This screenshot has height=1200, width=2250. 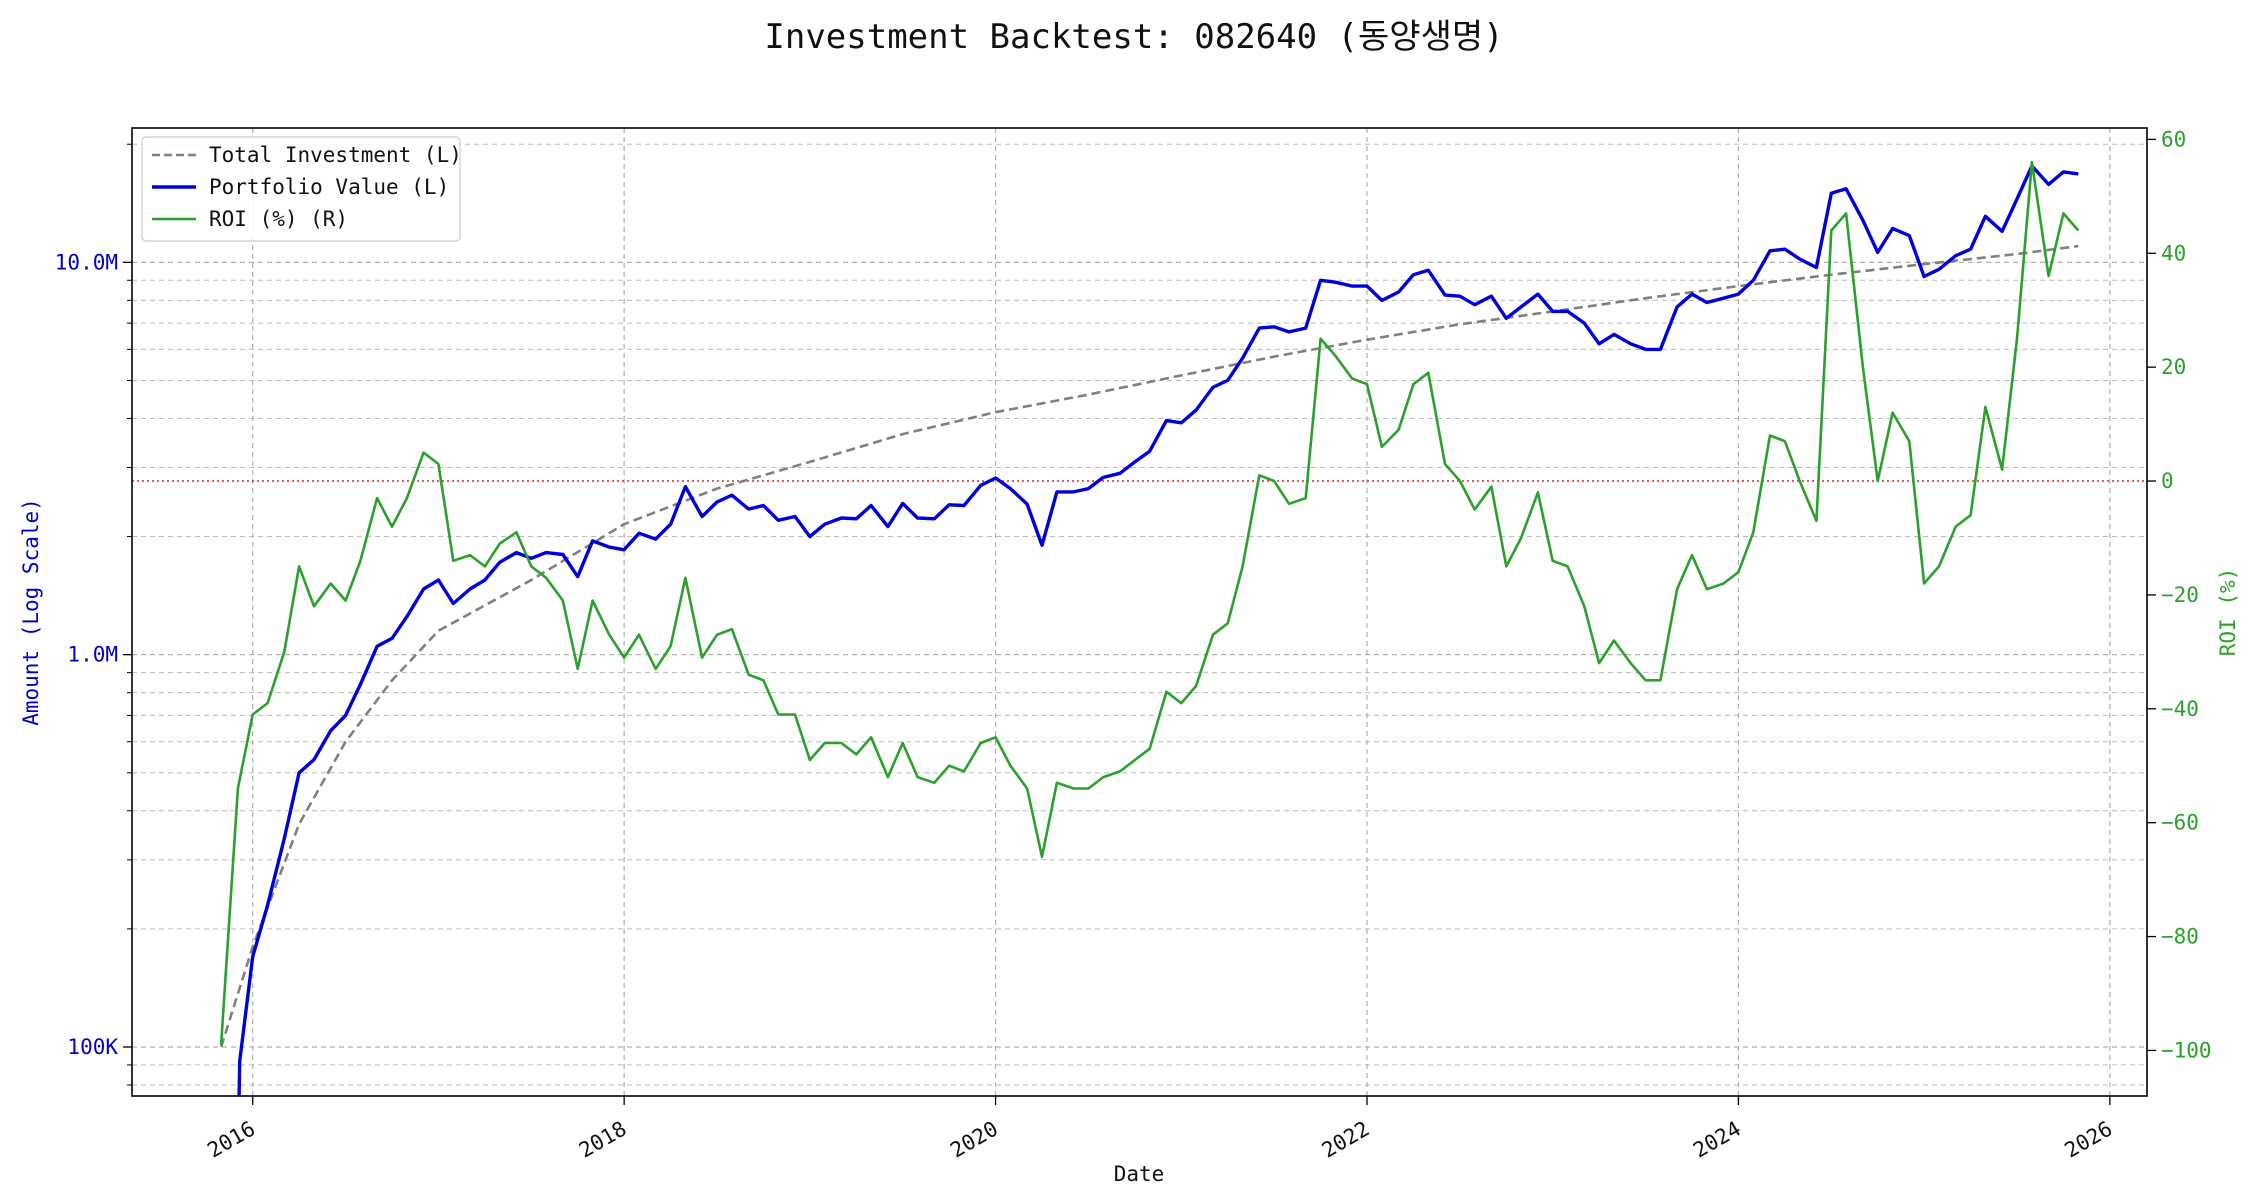 What do you see at coordinates (2173, 253) in the screenshot?
I see `right-tick-label: 40` at bounding box center [2173, 253].